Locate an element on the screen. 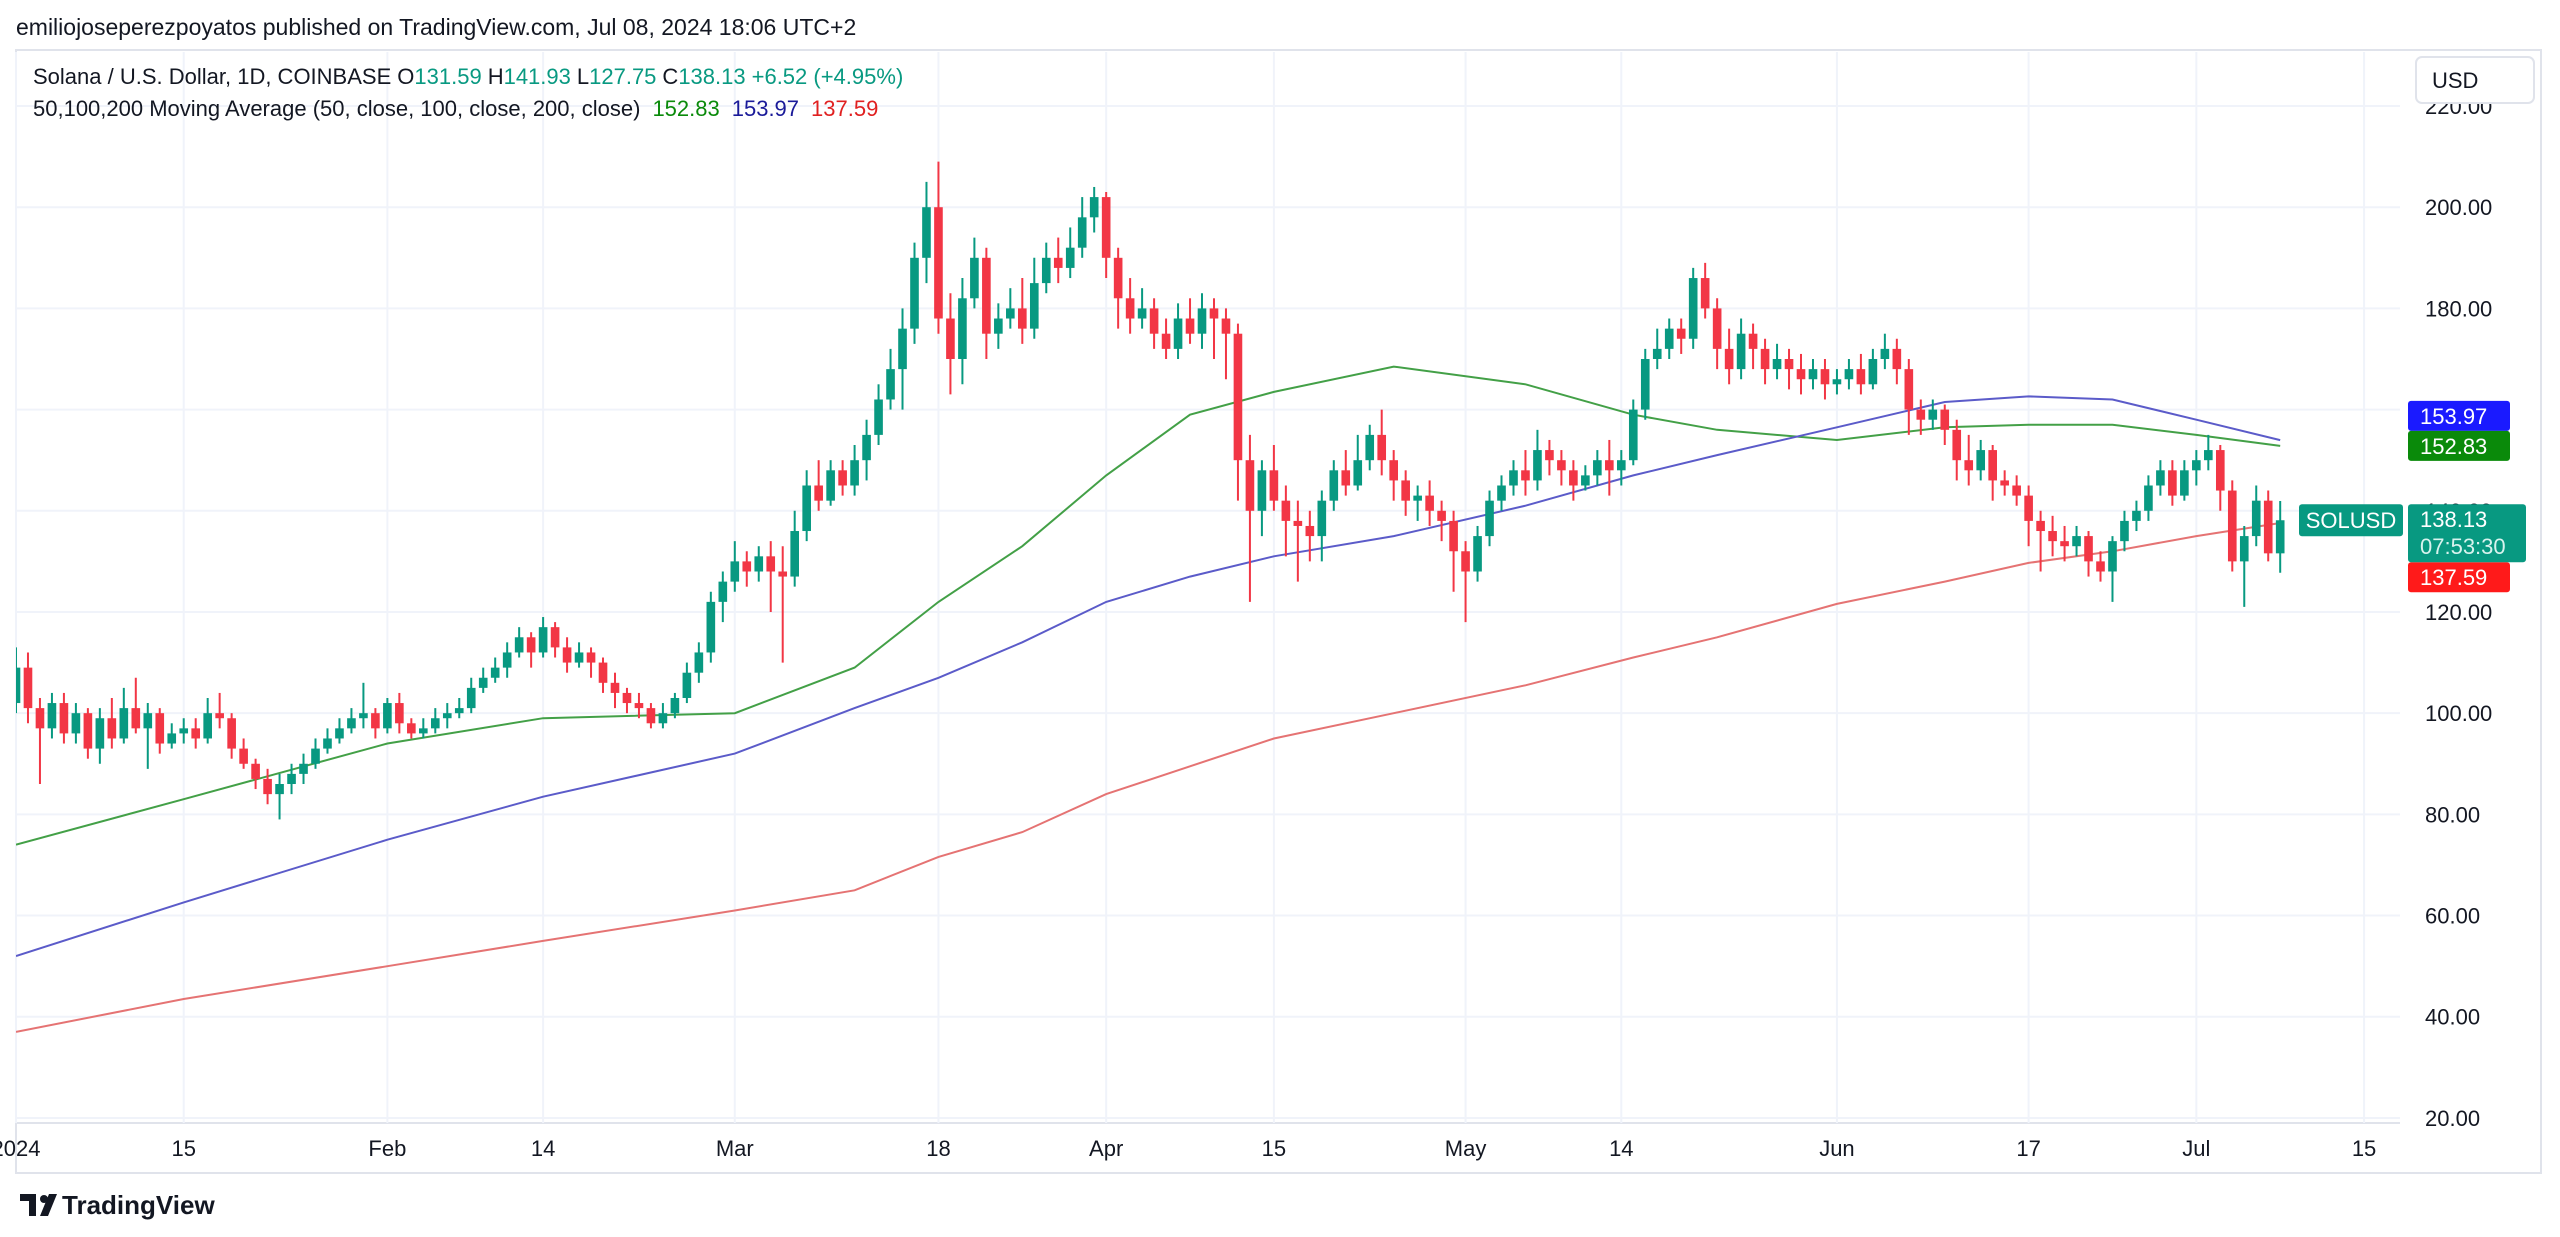 This screenshot has width=2560, height=1237. currency-button: USD is located at coordinates (2475, 80).